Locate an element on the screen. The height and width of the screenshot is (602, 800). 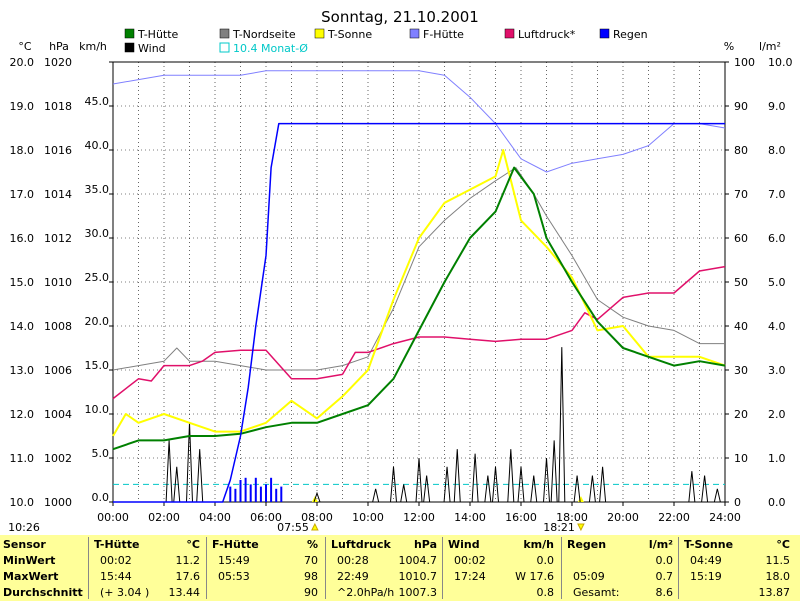
stats-row: 15:44 17.6 is located at coordinates (147, 578).